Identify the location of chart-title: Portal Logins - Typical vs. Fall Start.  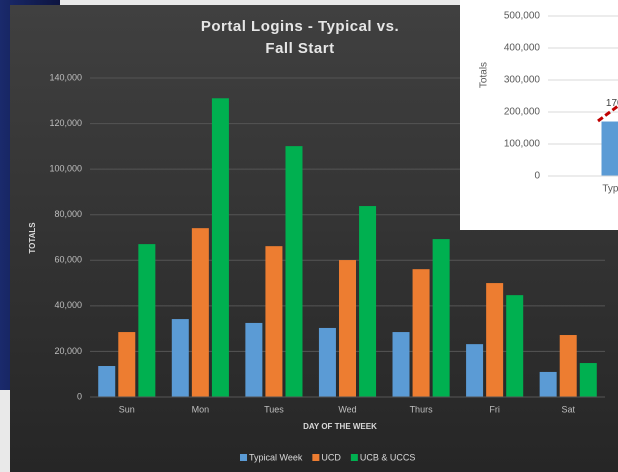
(300, 37).